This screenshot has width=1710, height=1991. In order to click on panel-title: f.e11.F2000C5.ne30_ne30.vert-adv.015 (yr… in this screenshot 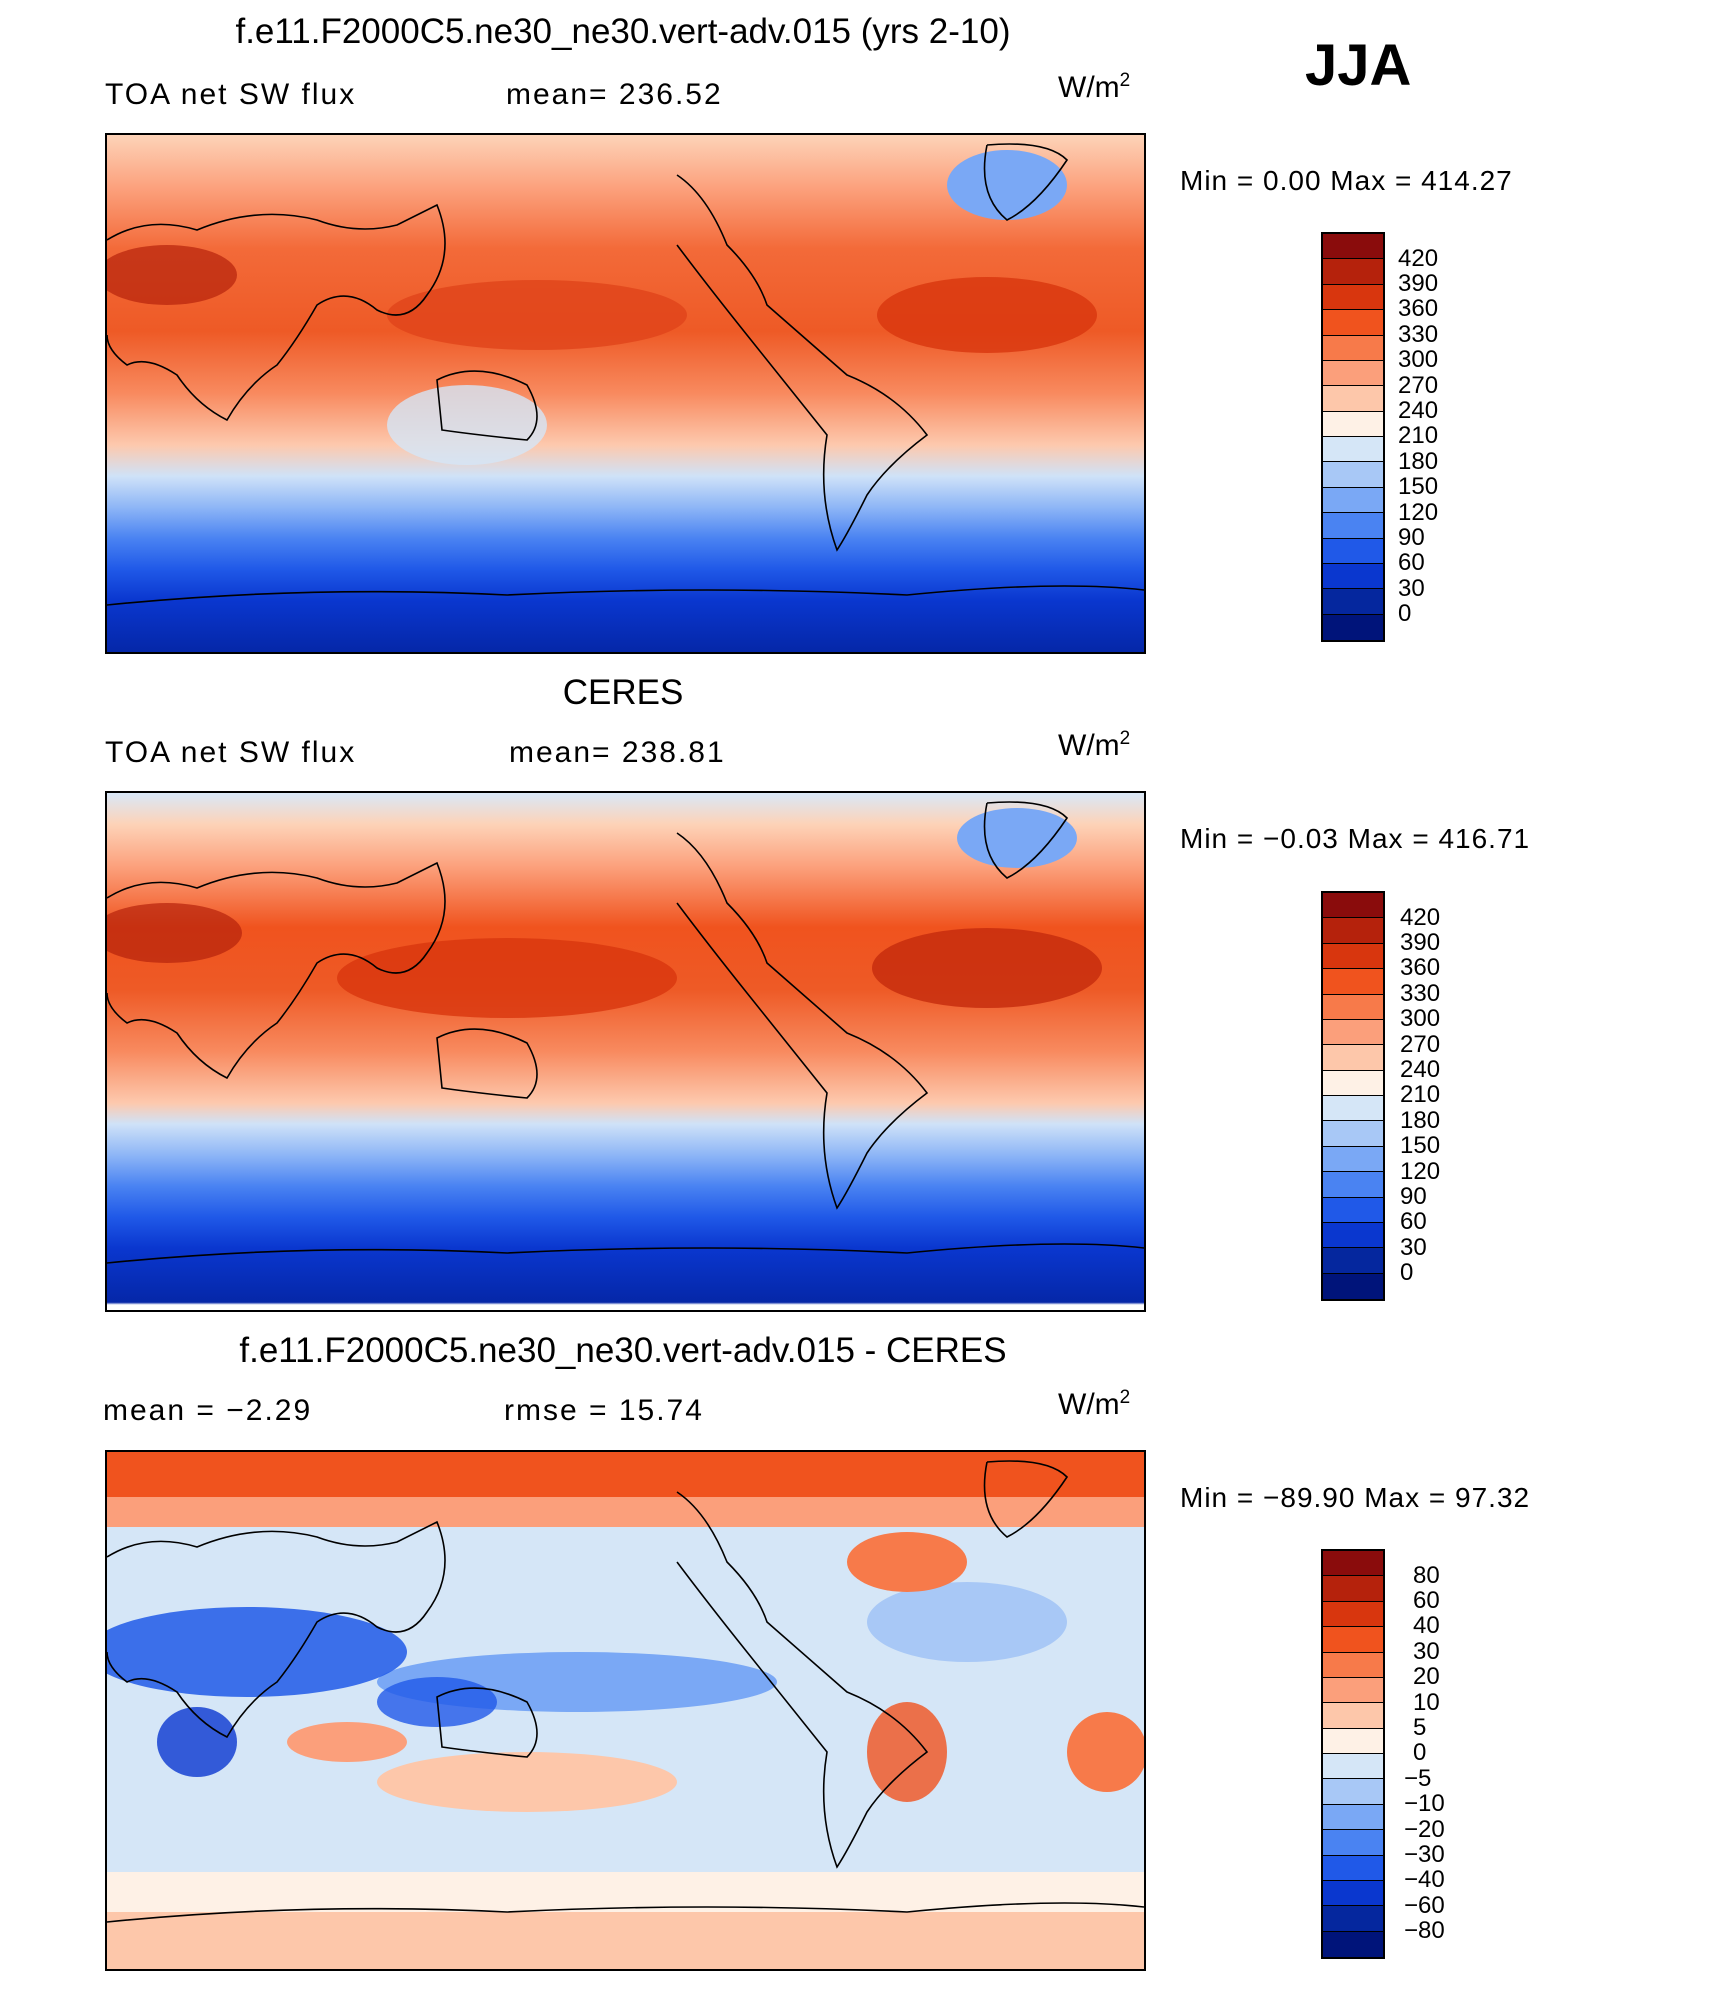, I will do `click(623, 31)`.